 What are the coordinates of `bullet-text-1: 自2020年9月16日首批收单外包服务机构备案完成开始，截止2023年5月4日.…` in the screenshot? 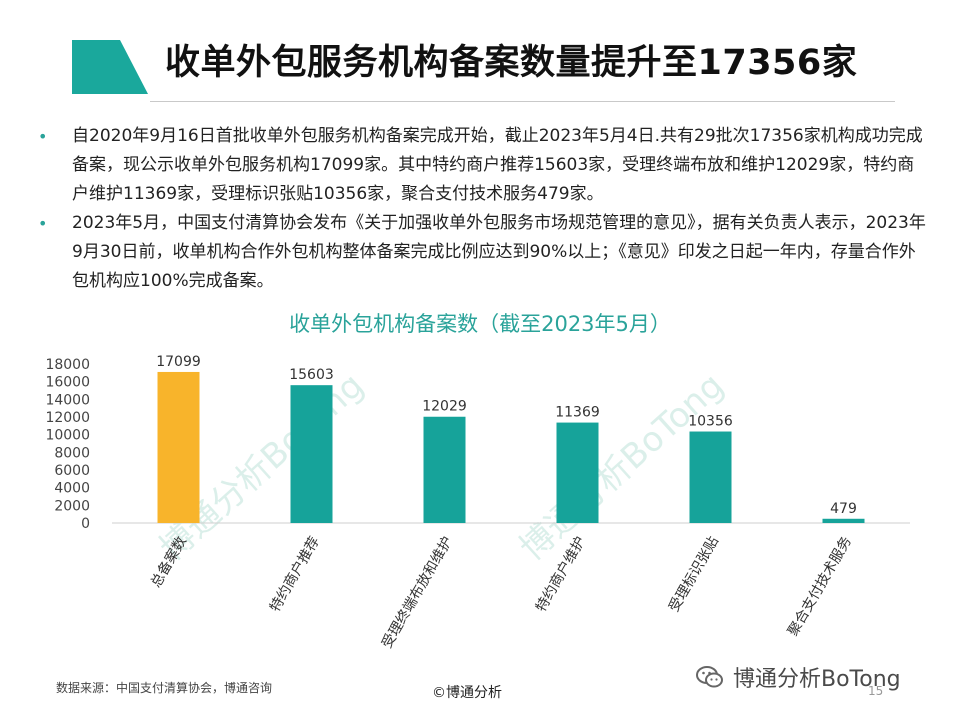 It's located at (497, 165).